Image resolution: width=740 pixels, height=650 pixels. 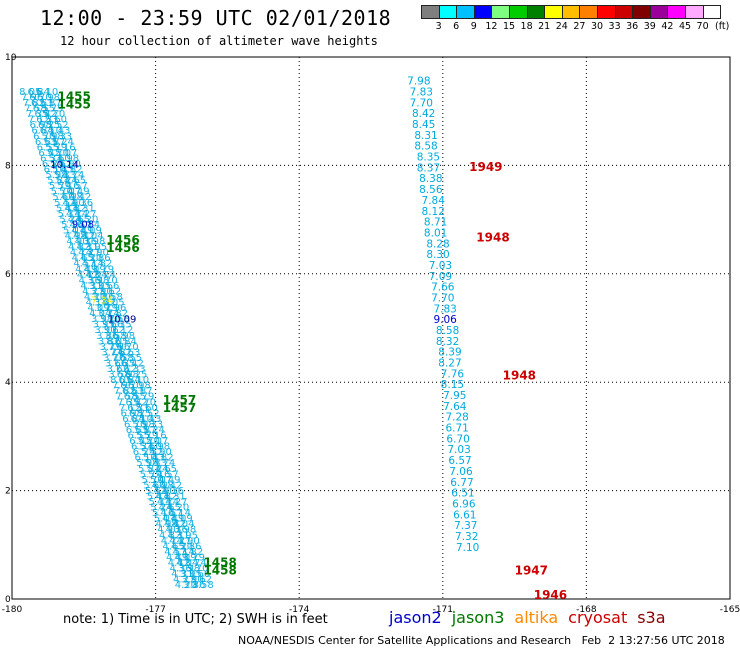 What do you see at coordinates (173, 519) in the screenshot?
I see `swh-point: 4.49` at bounding box center [173, 519].